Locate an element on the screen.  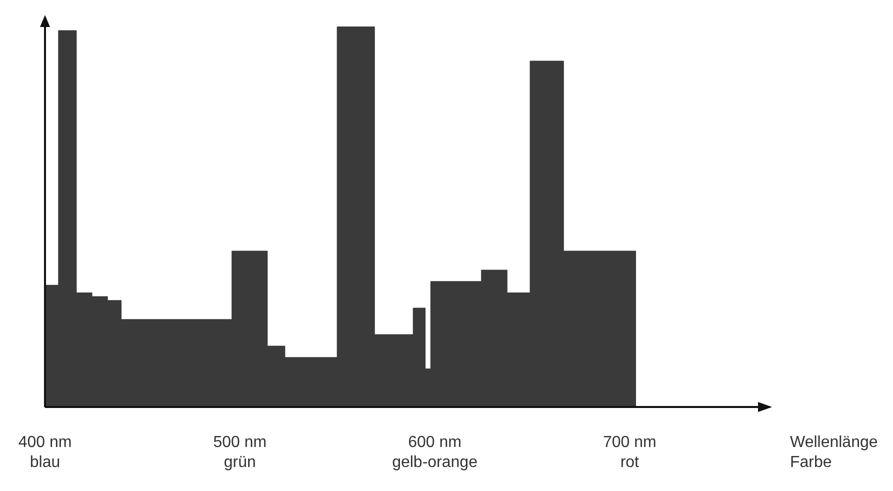
x-tick-label: 600 nm is located at coordinates (435, 442).